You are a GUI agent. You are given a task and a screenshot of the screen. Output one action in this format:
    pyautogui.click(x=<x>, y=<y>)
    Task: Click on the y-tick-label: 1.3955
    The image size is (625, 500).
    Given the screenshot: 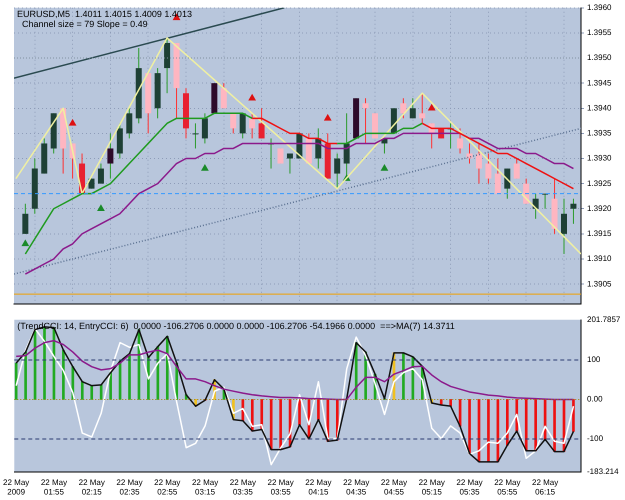 What is the action you would take?
    pyautogui.click(x=599, y=33)
    